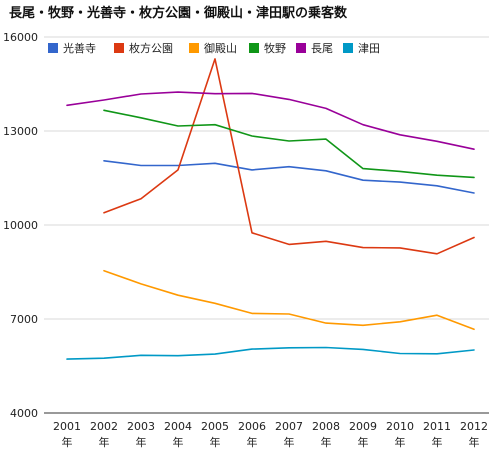 This screenshot has width=500, height=452. What do you see at coordinates (104, 426) in the screenshot?
I see `x-tick-label: 2002` at bounding box center [104, 426].